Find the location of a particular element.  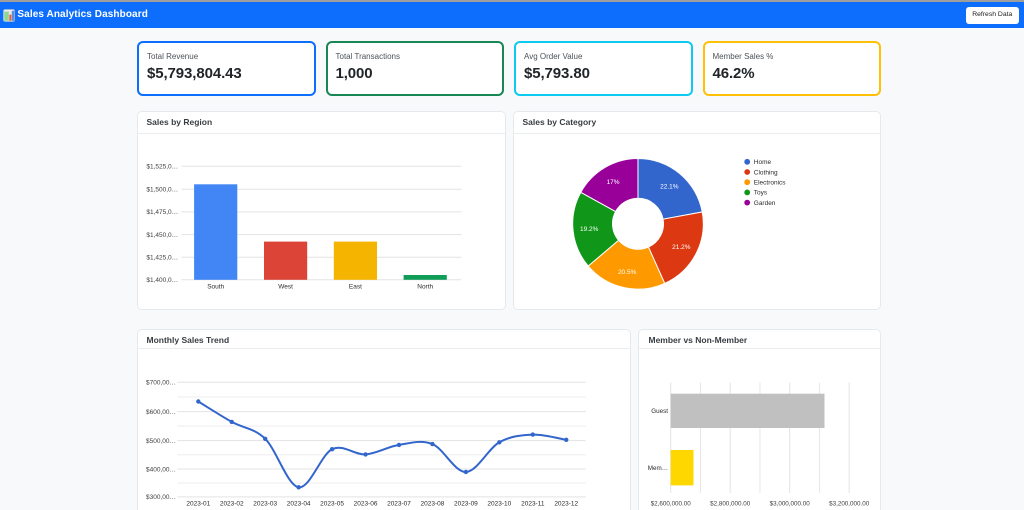

svg-text: 2023-03 is located at coordinates (265, 504).